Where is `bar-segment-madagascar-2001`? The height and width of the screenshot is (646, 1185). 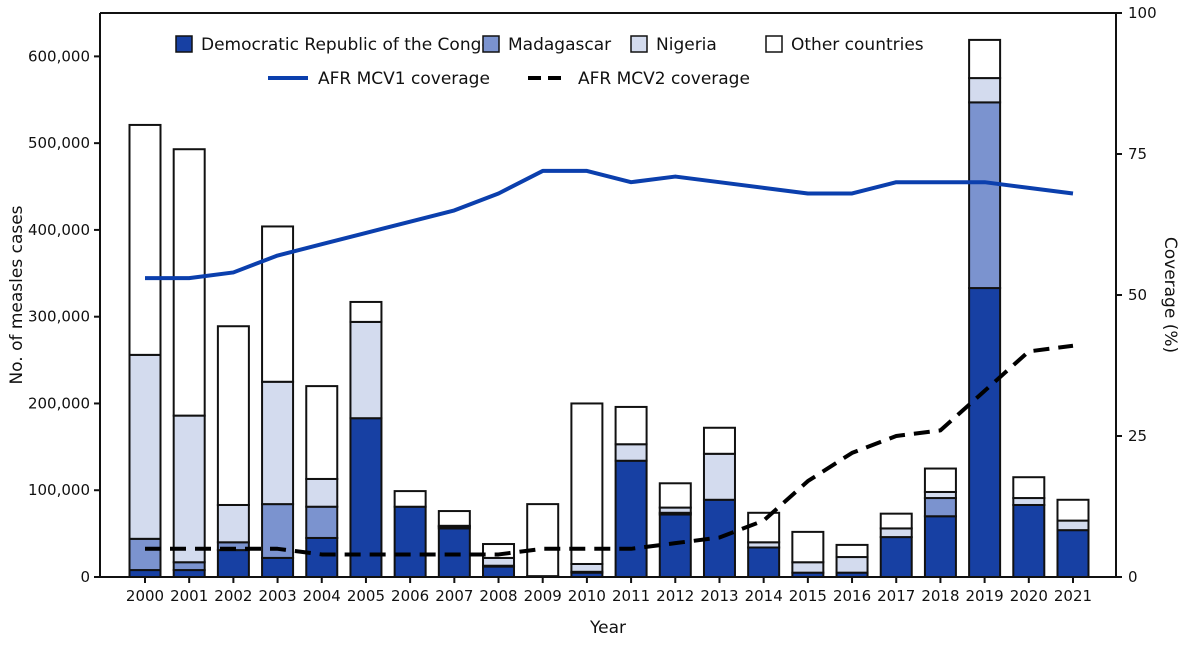
bar-segment-madagascar-2001 is located at coordinates (189, 566).